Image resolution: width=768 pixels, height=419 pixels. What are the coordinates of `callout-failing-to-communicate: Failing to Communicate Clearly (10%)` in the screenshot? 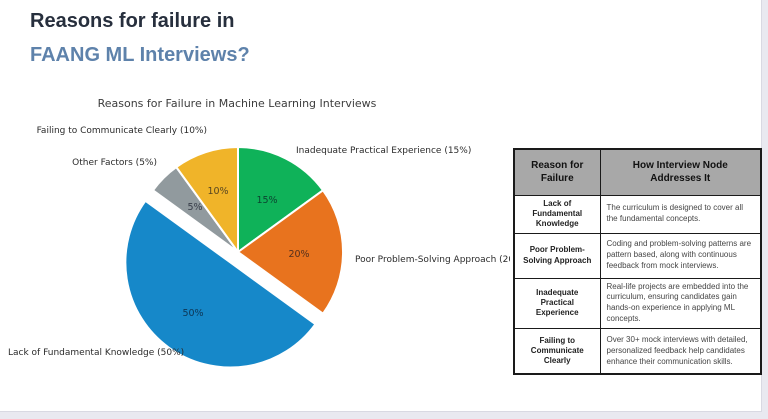 It's located at (122, 131).